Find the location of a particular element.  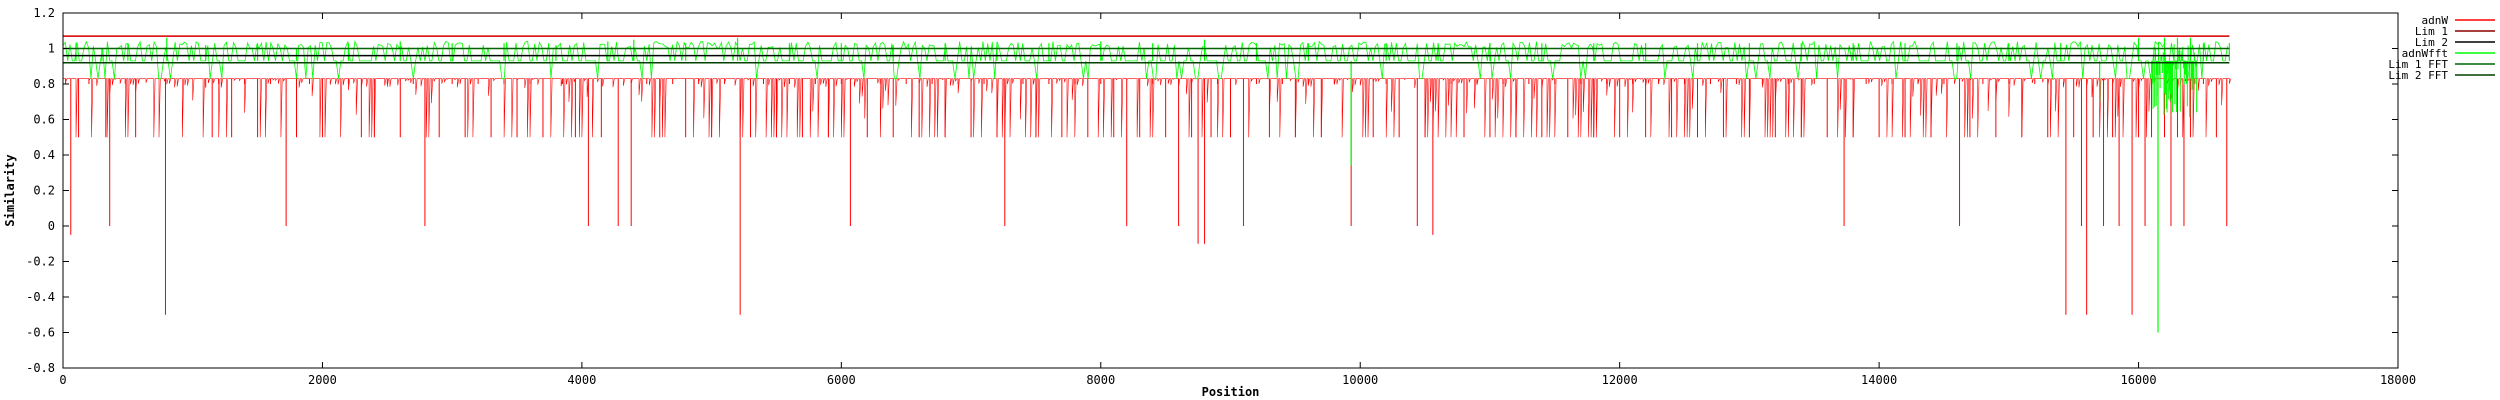

y-tick-label: 1.2 is located at coordinates (44, 13).